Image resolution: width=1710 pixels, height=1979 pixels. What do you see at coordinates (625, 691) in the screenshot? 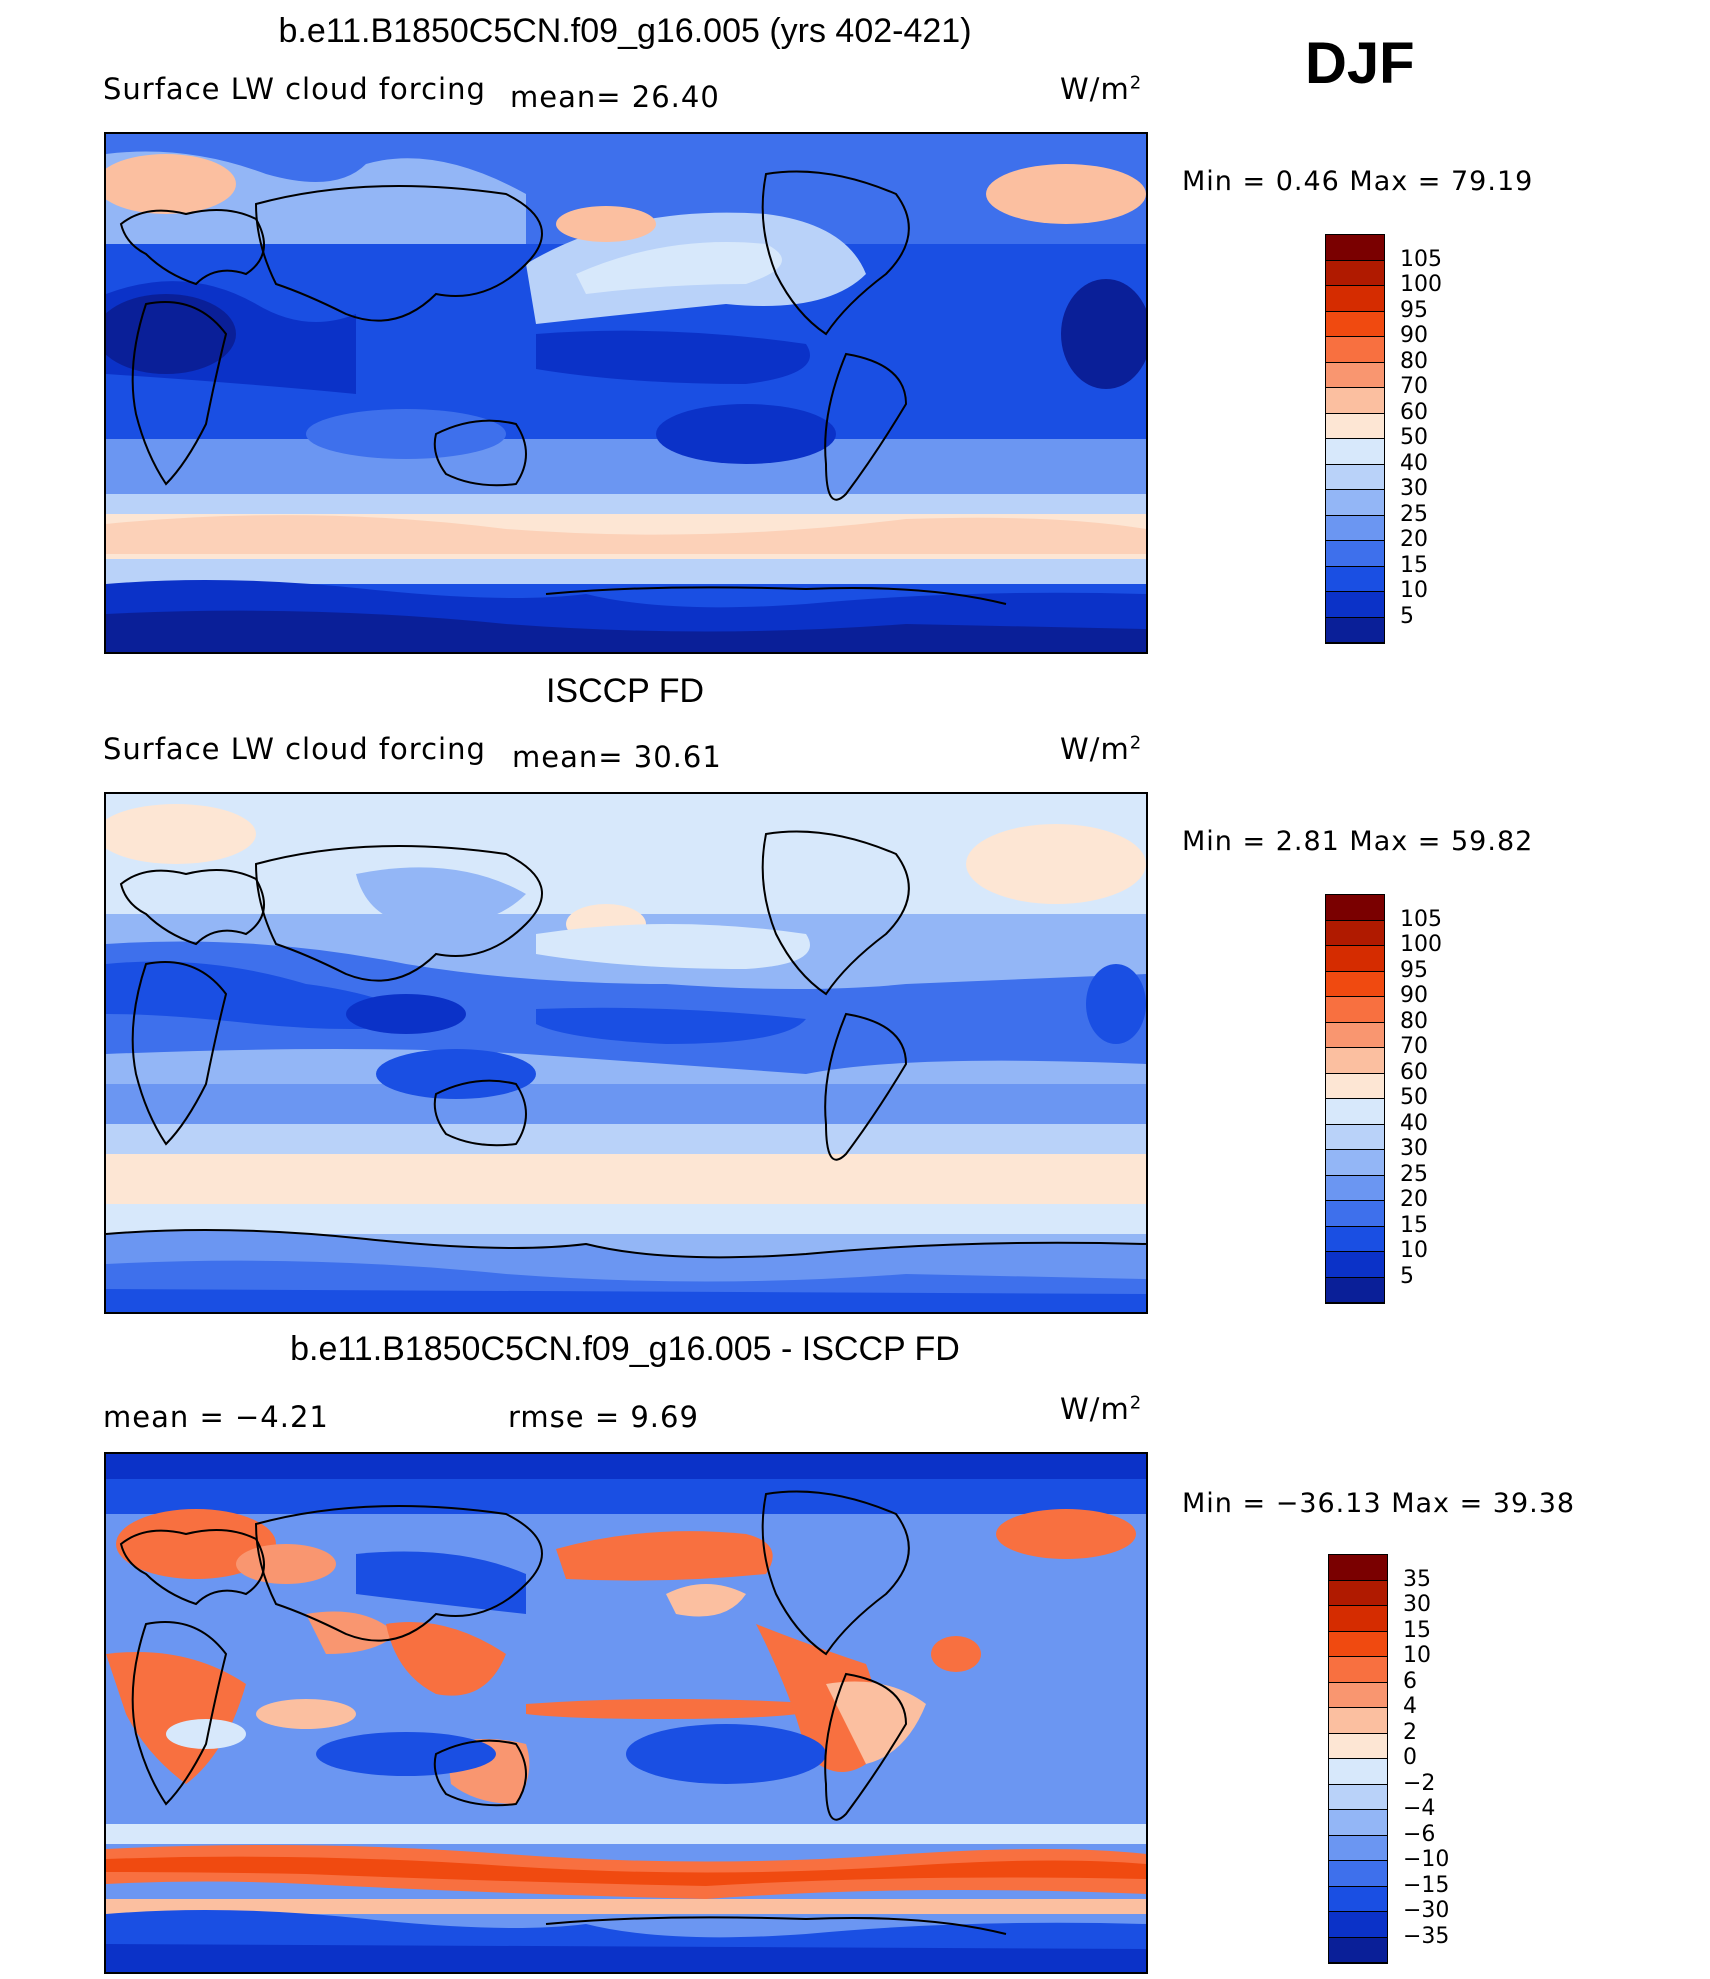
I see `panel2-title: ISCCP FD` at bounding box center [625, 691].